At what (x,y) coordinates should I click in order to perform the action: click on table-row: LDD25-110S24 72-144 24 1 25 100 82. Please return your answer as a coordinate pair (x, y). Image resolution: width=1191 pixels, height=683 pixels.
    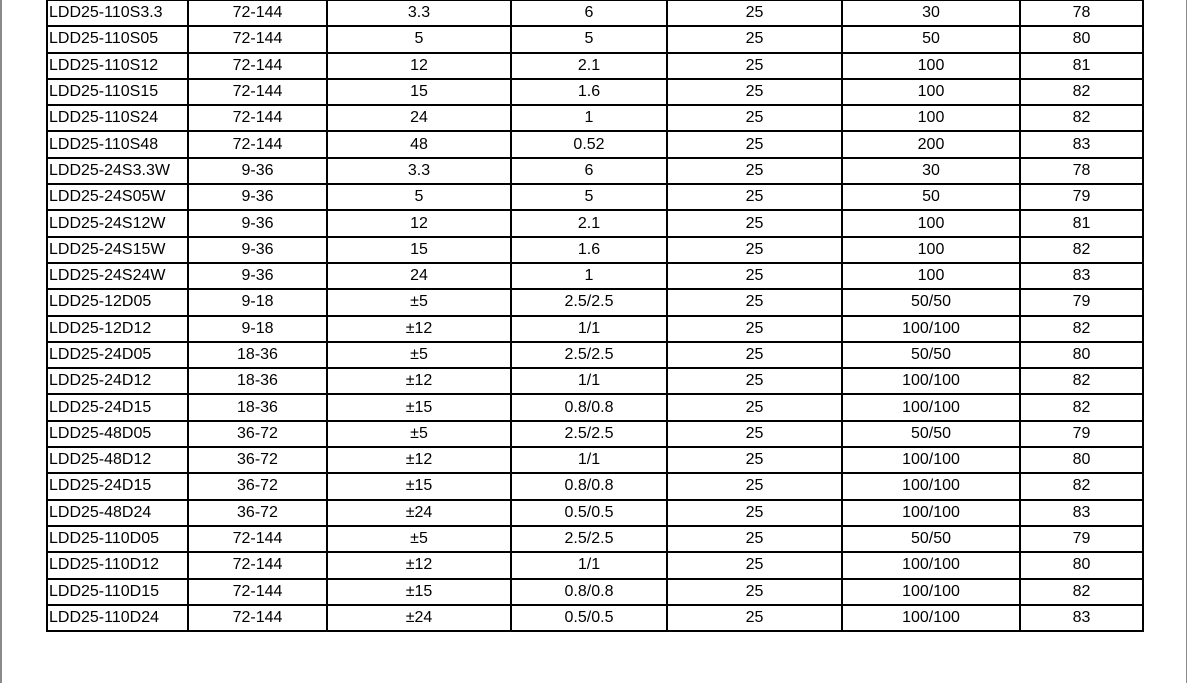
    Looking at the image, I should click on (595, 118).